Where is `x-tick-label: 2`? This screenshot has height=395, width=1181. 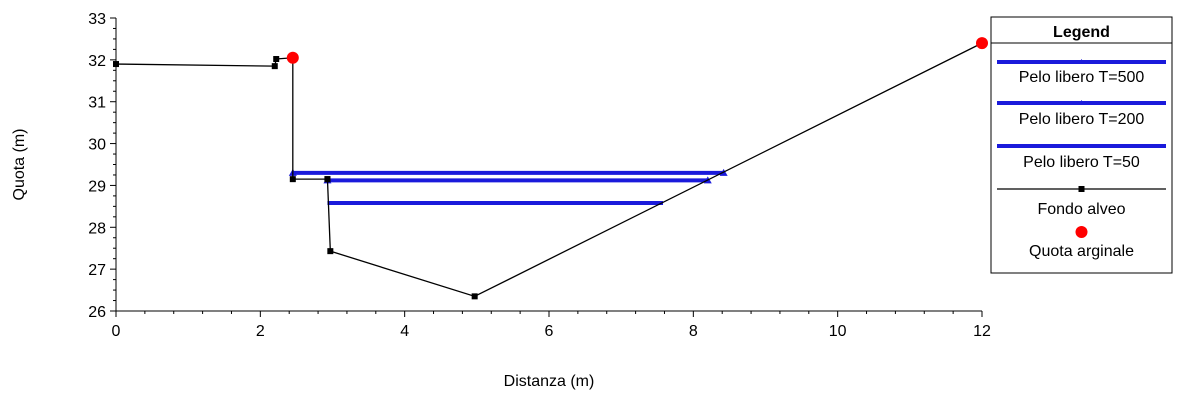
x-tick-label: 2 is located at coordinates (260, 331).